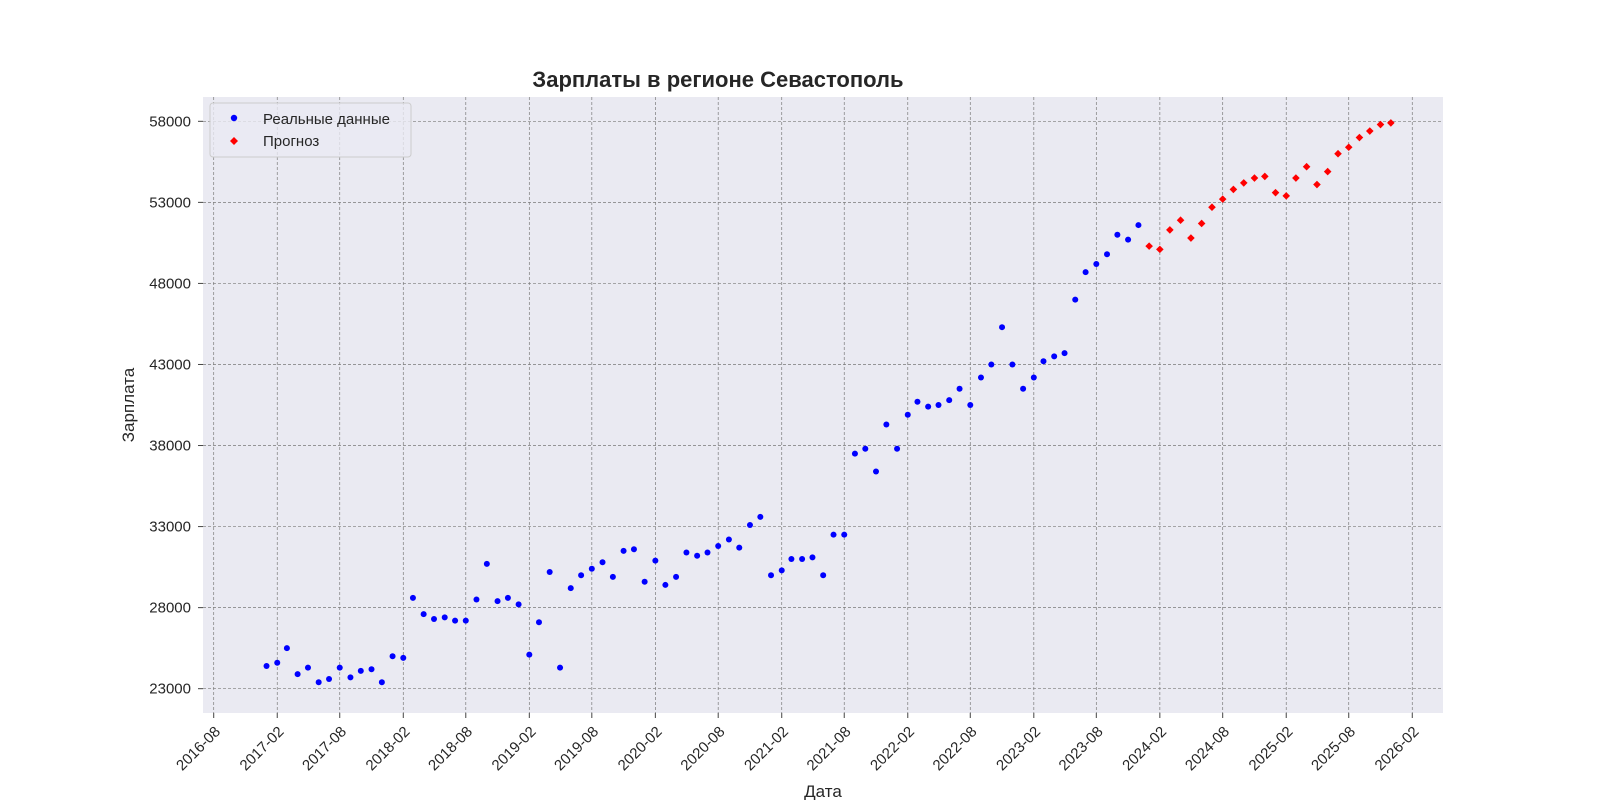  What do you see at coordinates (576, 748) in the screenshot?
I see `x-tick-label: 2019-08` at bounding box center [576, 748].